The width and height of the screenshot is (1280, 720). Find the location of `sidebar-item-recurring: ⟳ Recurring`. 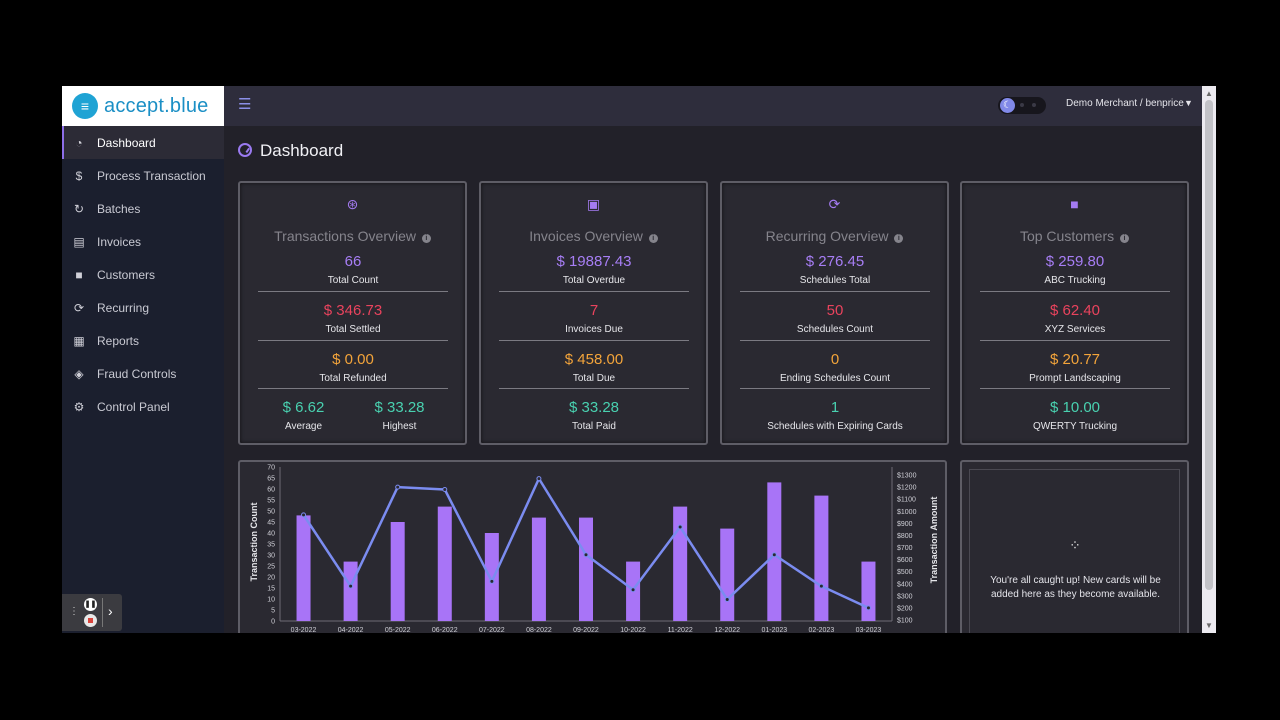

sidebar-item-recurring: ⟳ Recurring is located at coordinates (143, 307).